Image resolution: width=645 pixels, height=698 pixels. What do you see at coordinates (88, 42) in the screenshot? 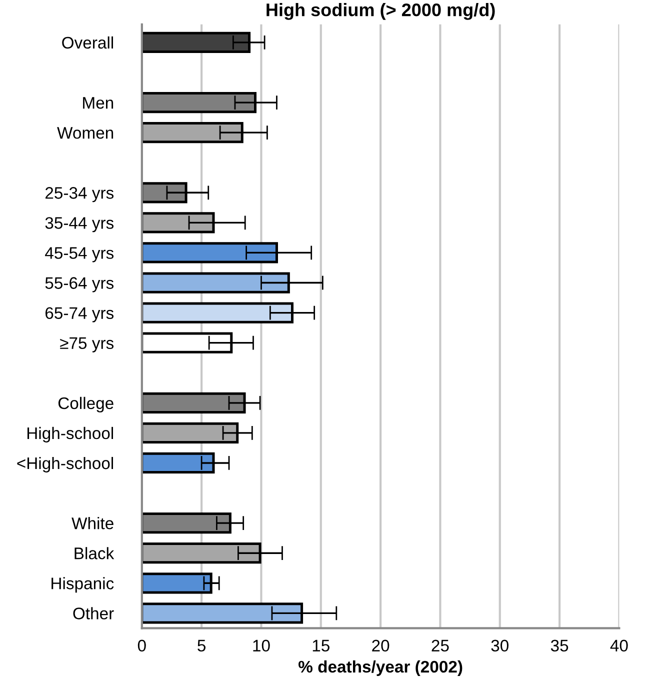
I see `y-tick-label: Overall` at bounding box center [88, 42].